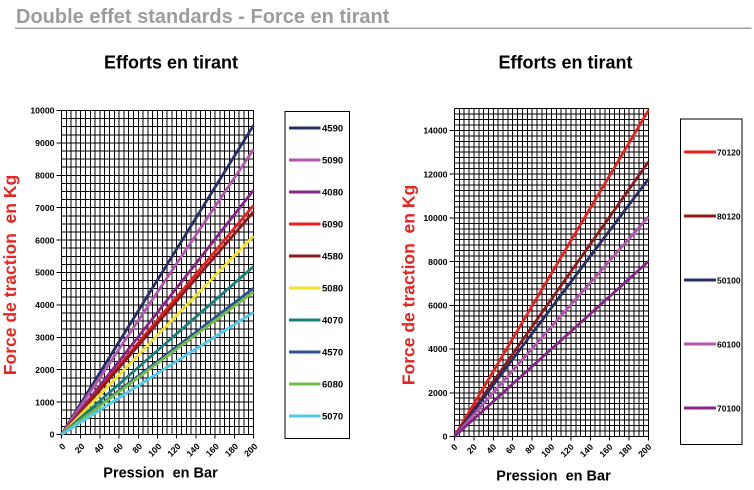  I want to click on svg-text: 3000, so click(44, 338).